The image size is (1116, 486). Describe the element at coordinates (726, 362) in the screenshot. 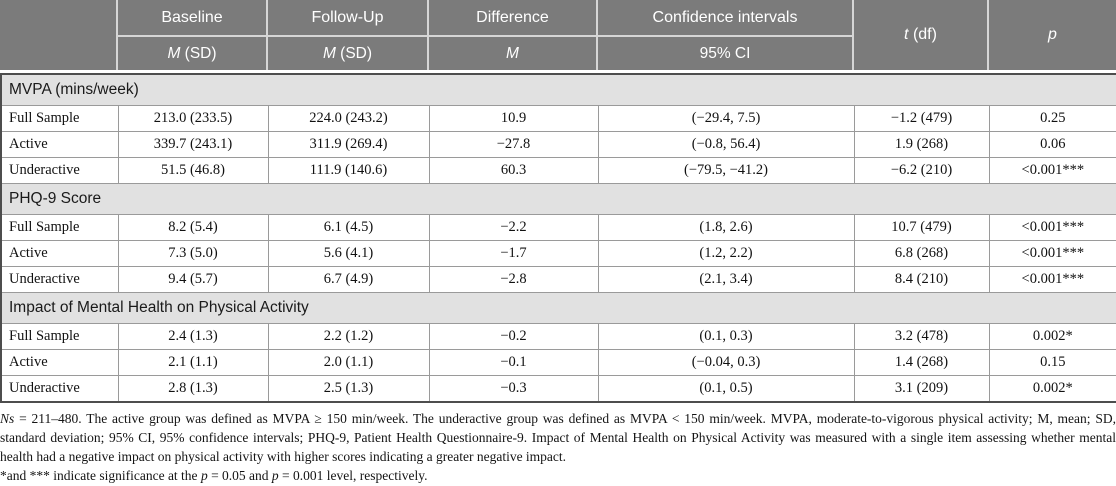

I see `cell-ci: (−0.04, 0.3)` at that location.